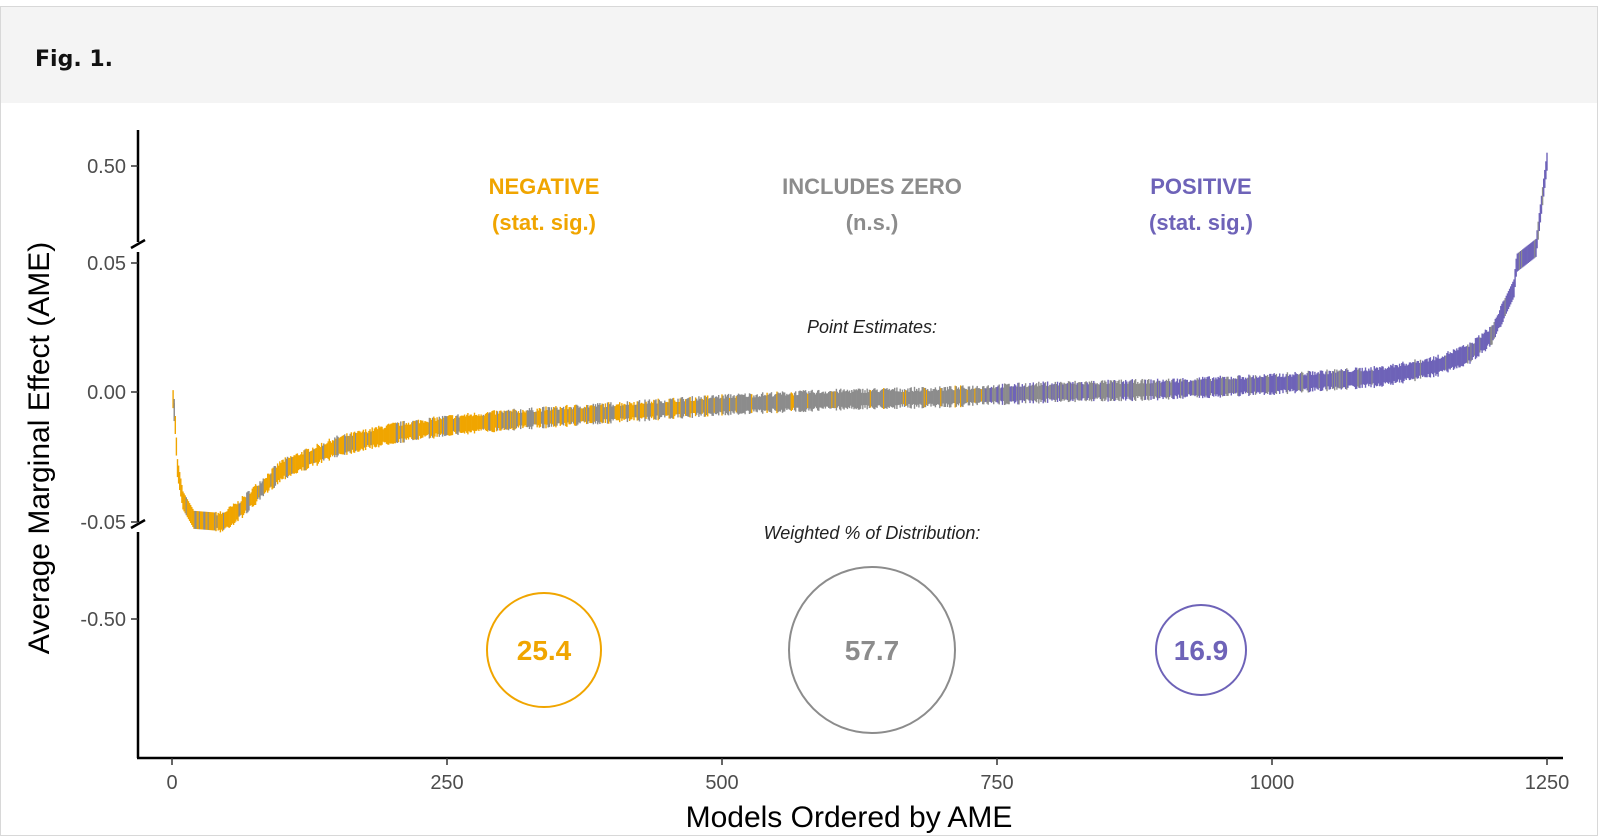 The height and width of the screenshot is (838, 1600). I want to click on x-tick-label: 1000, so click(1272, 783).